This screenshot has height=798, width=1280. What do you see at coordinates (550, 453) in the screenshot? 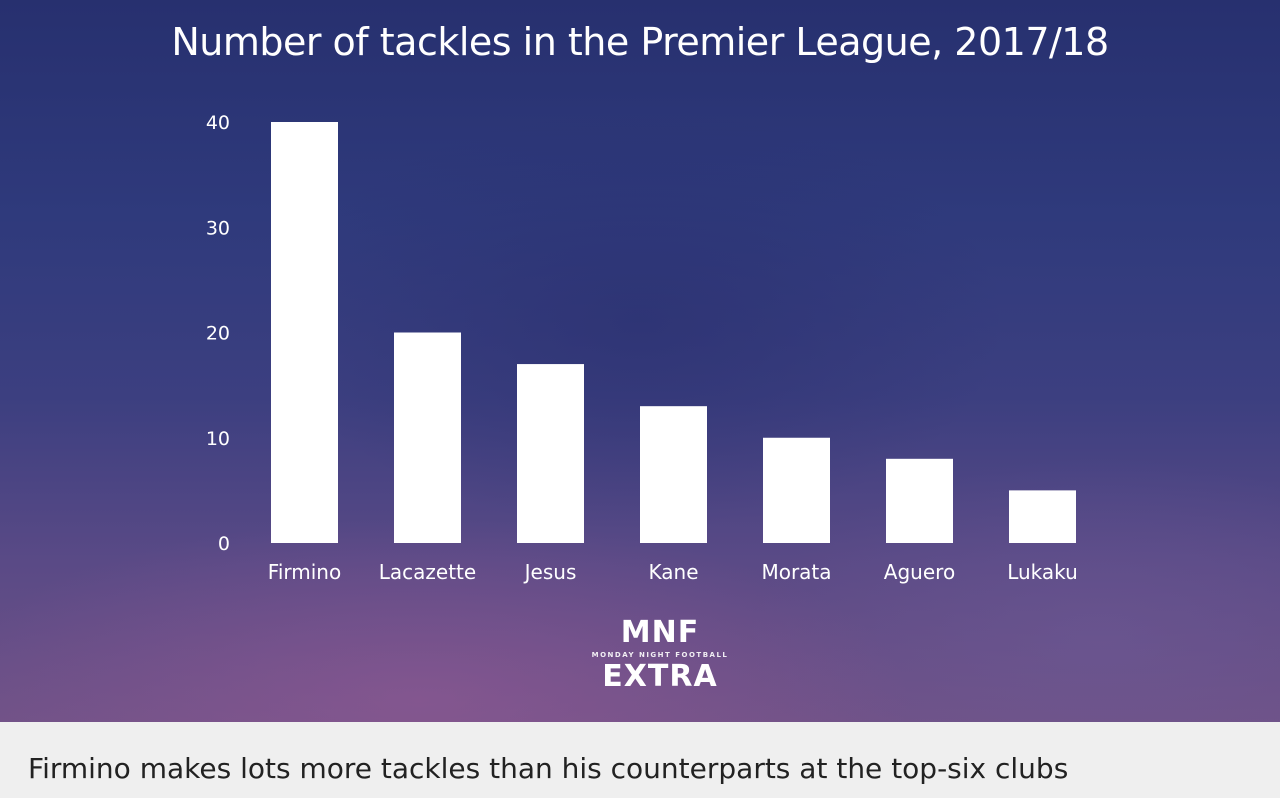
I see `bar-jesus` at bounding box center [550, 453].